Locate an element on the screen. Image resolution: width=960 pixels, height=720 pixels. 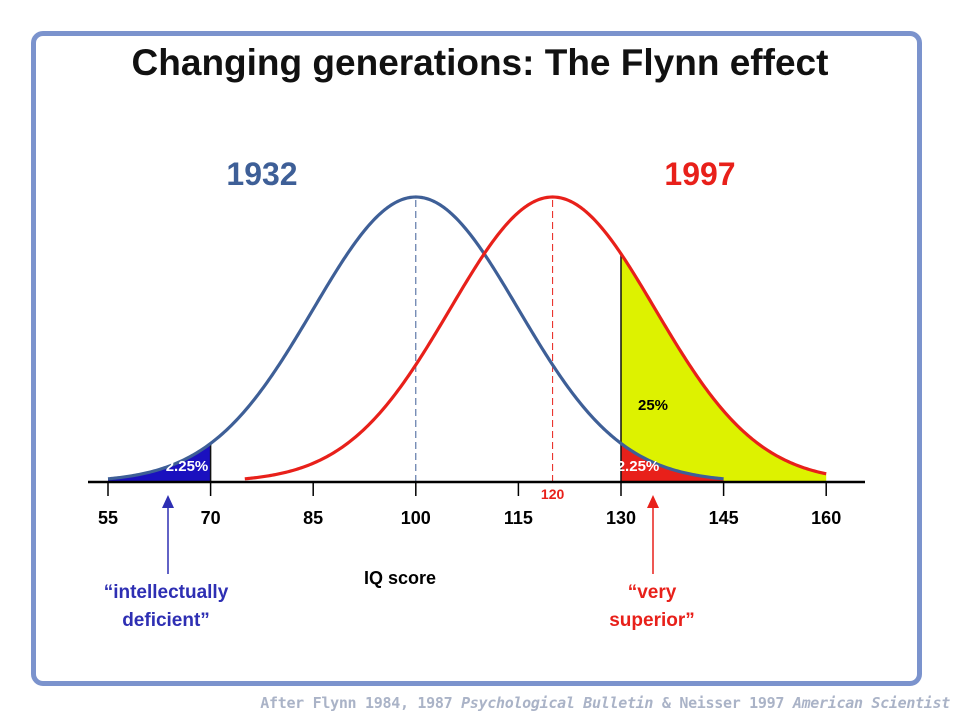
x-tick-label-130: 130 is located at coordinates (621, 518).